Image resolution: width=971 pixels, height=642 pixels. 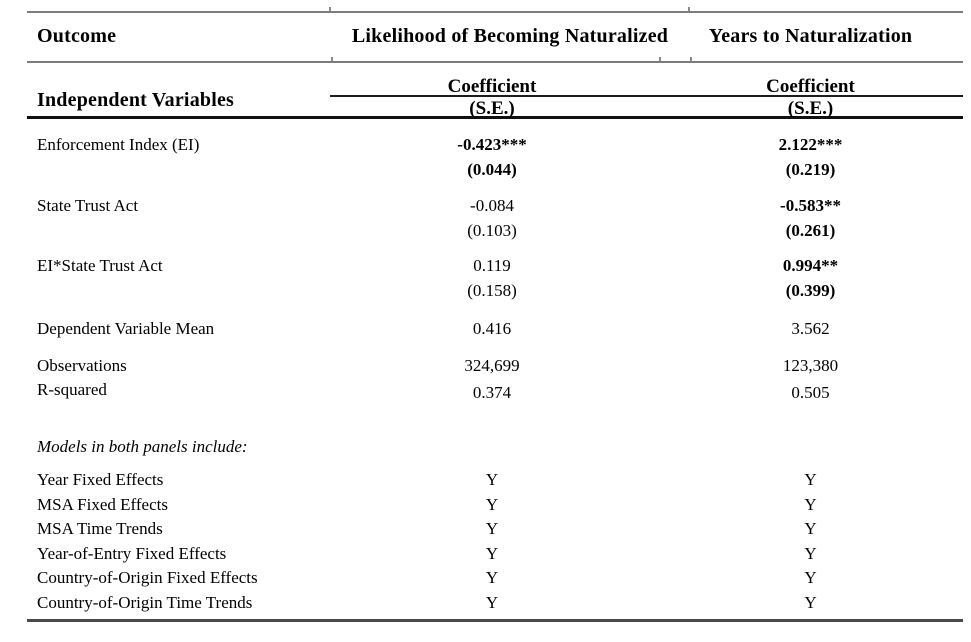 I want to click on row-label-msa-time-trends: MSA Time Trends, so click(x=100, y=528).